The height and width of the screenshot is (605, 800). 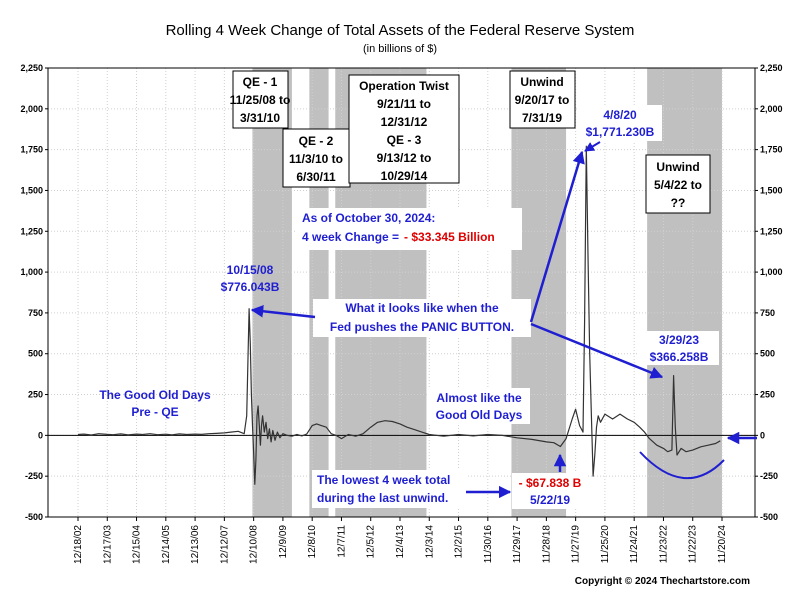 I want to click on unwind1-line3: 7/31/19, so click(x=542, y=118).